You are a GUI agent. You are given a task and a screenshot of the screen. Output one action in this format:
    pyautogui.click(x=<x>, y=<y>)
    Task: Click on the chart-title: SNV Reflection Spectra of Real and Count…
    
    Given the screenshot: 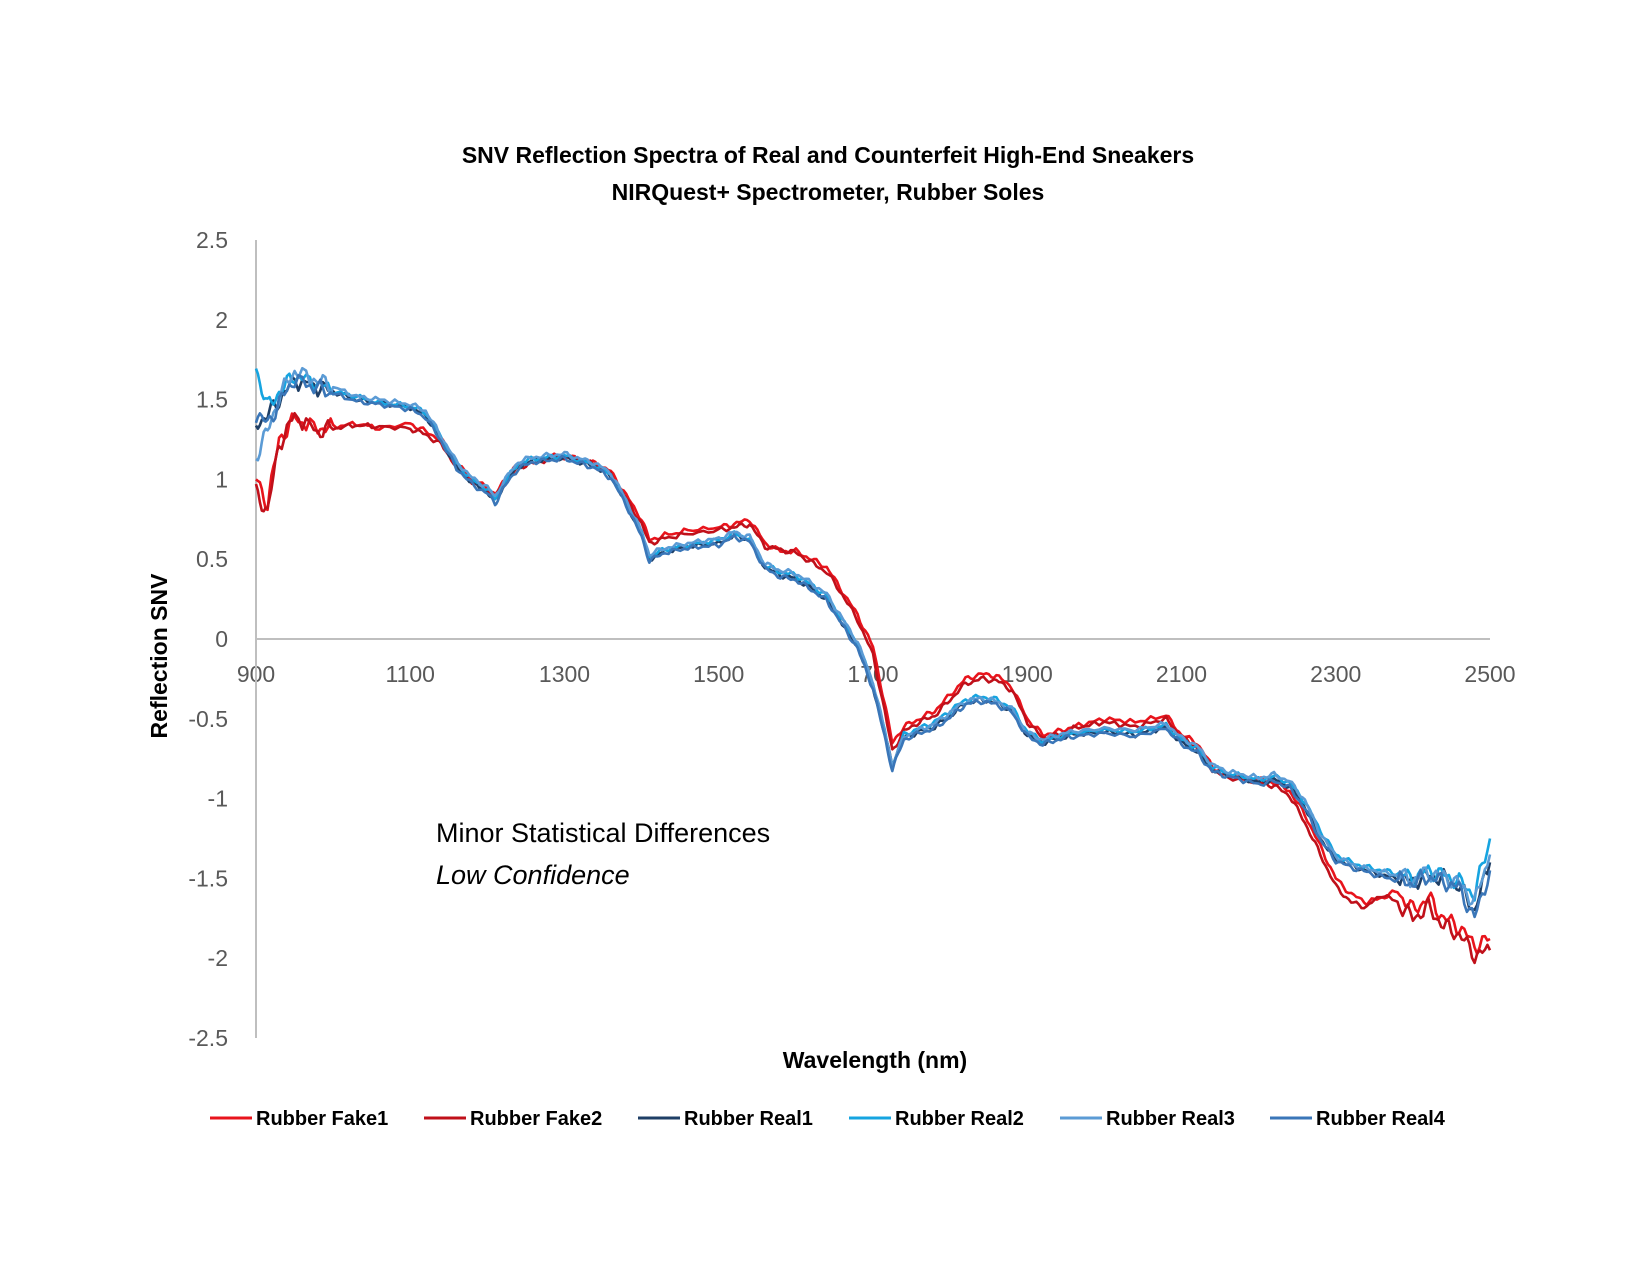 What is the action you would take?
    pyautogui.click(x=828, y=155)
    